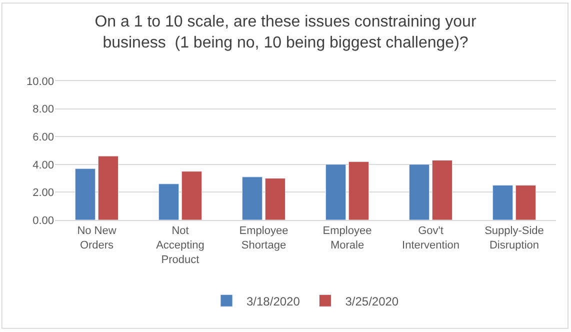 This screenshot has width=571, height=332. Describe the element at coordinates (43, 165) in the screenshot. I see `y-tick-label: 4.00` at that location.